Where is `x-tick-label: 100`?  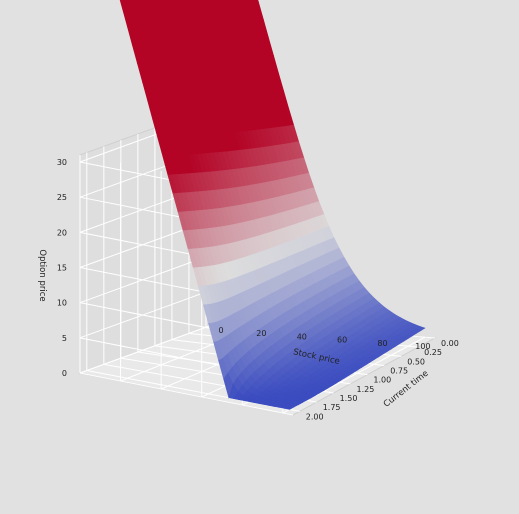
x-tick-label: 100 is located at coordinates (422, 346).